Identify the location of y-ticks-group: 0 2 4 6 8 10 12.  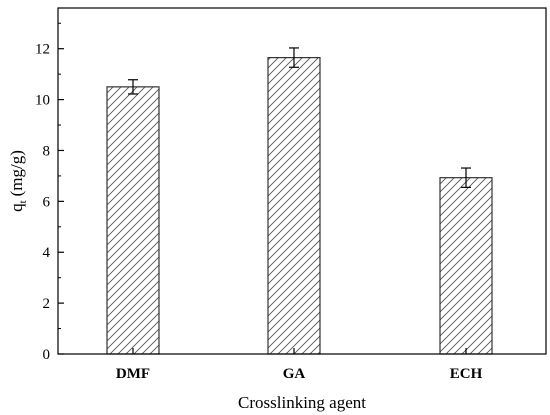
(49, 192).